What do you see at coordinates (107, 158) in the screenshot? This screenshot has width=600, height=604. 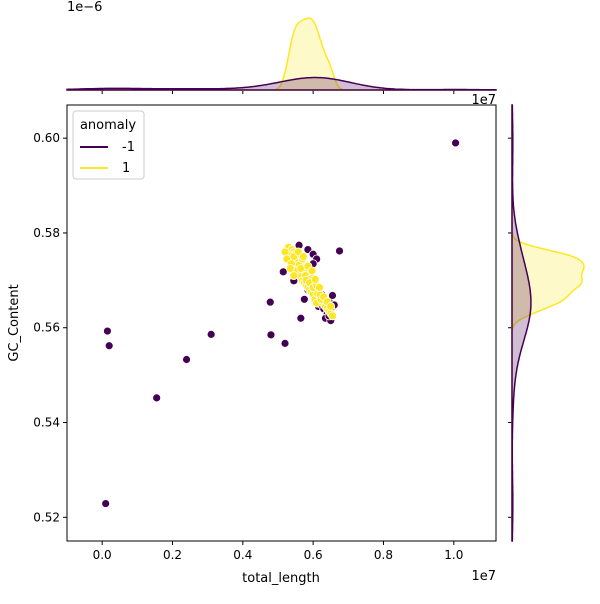 I see `legend-entries: -11` at bounding box center [107, 158].